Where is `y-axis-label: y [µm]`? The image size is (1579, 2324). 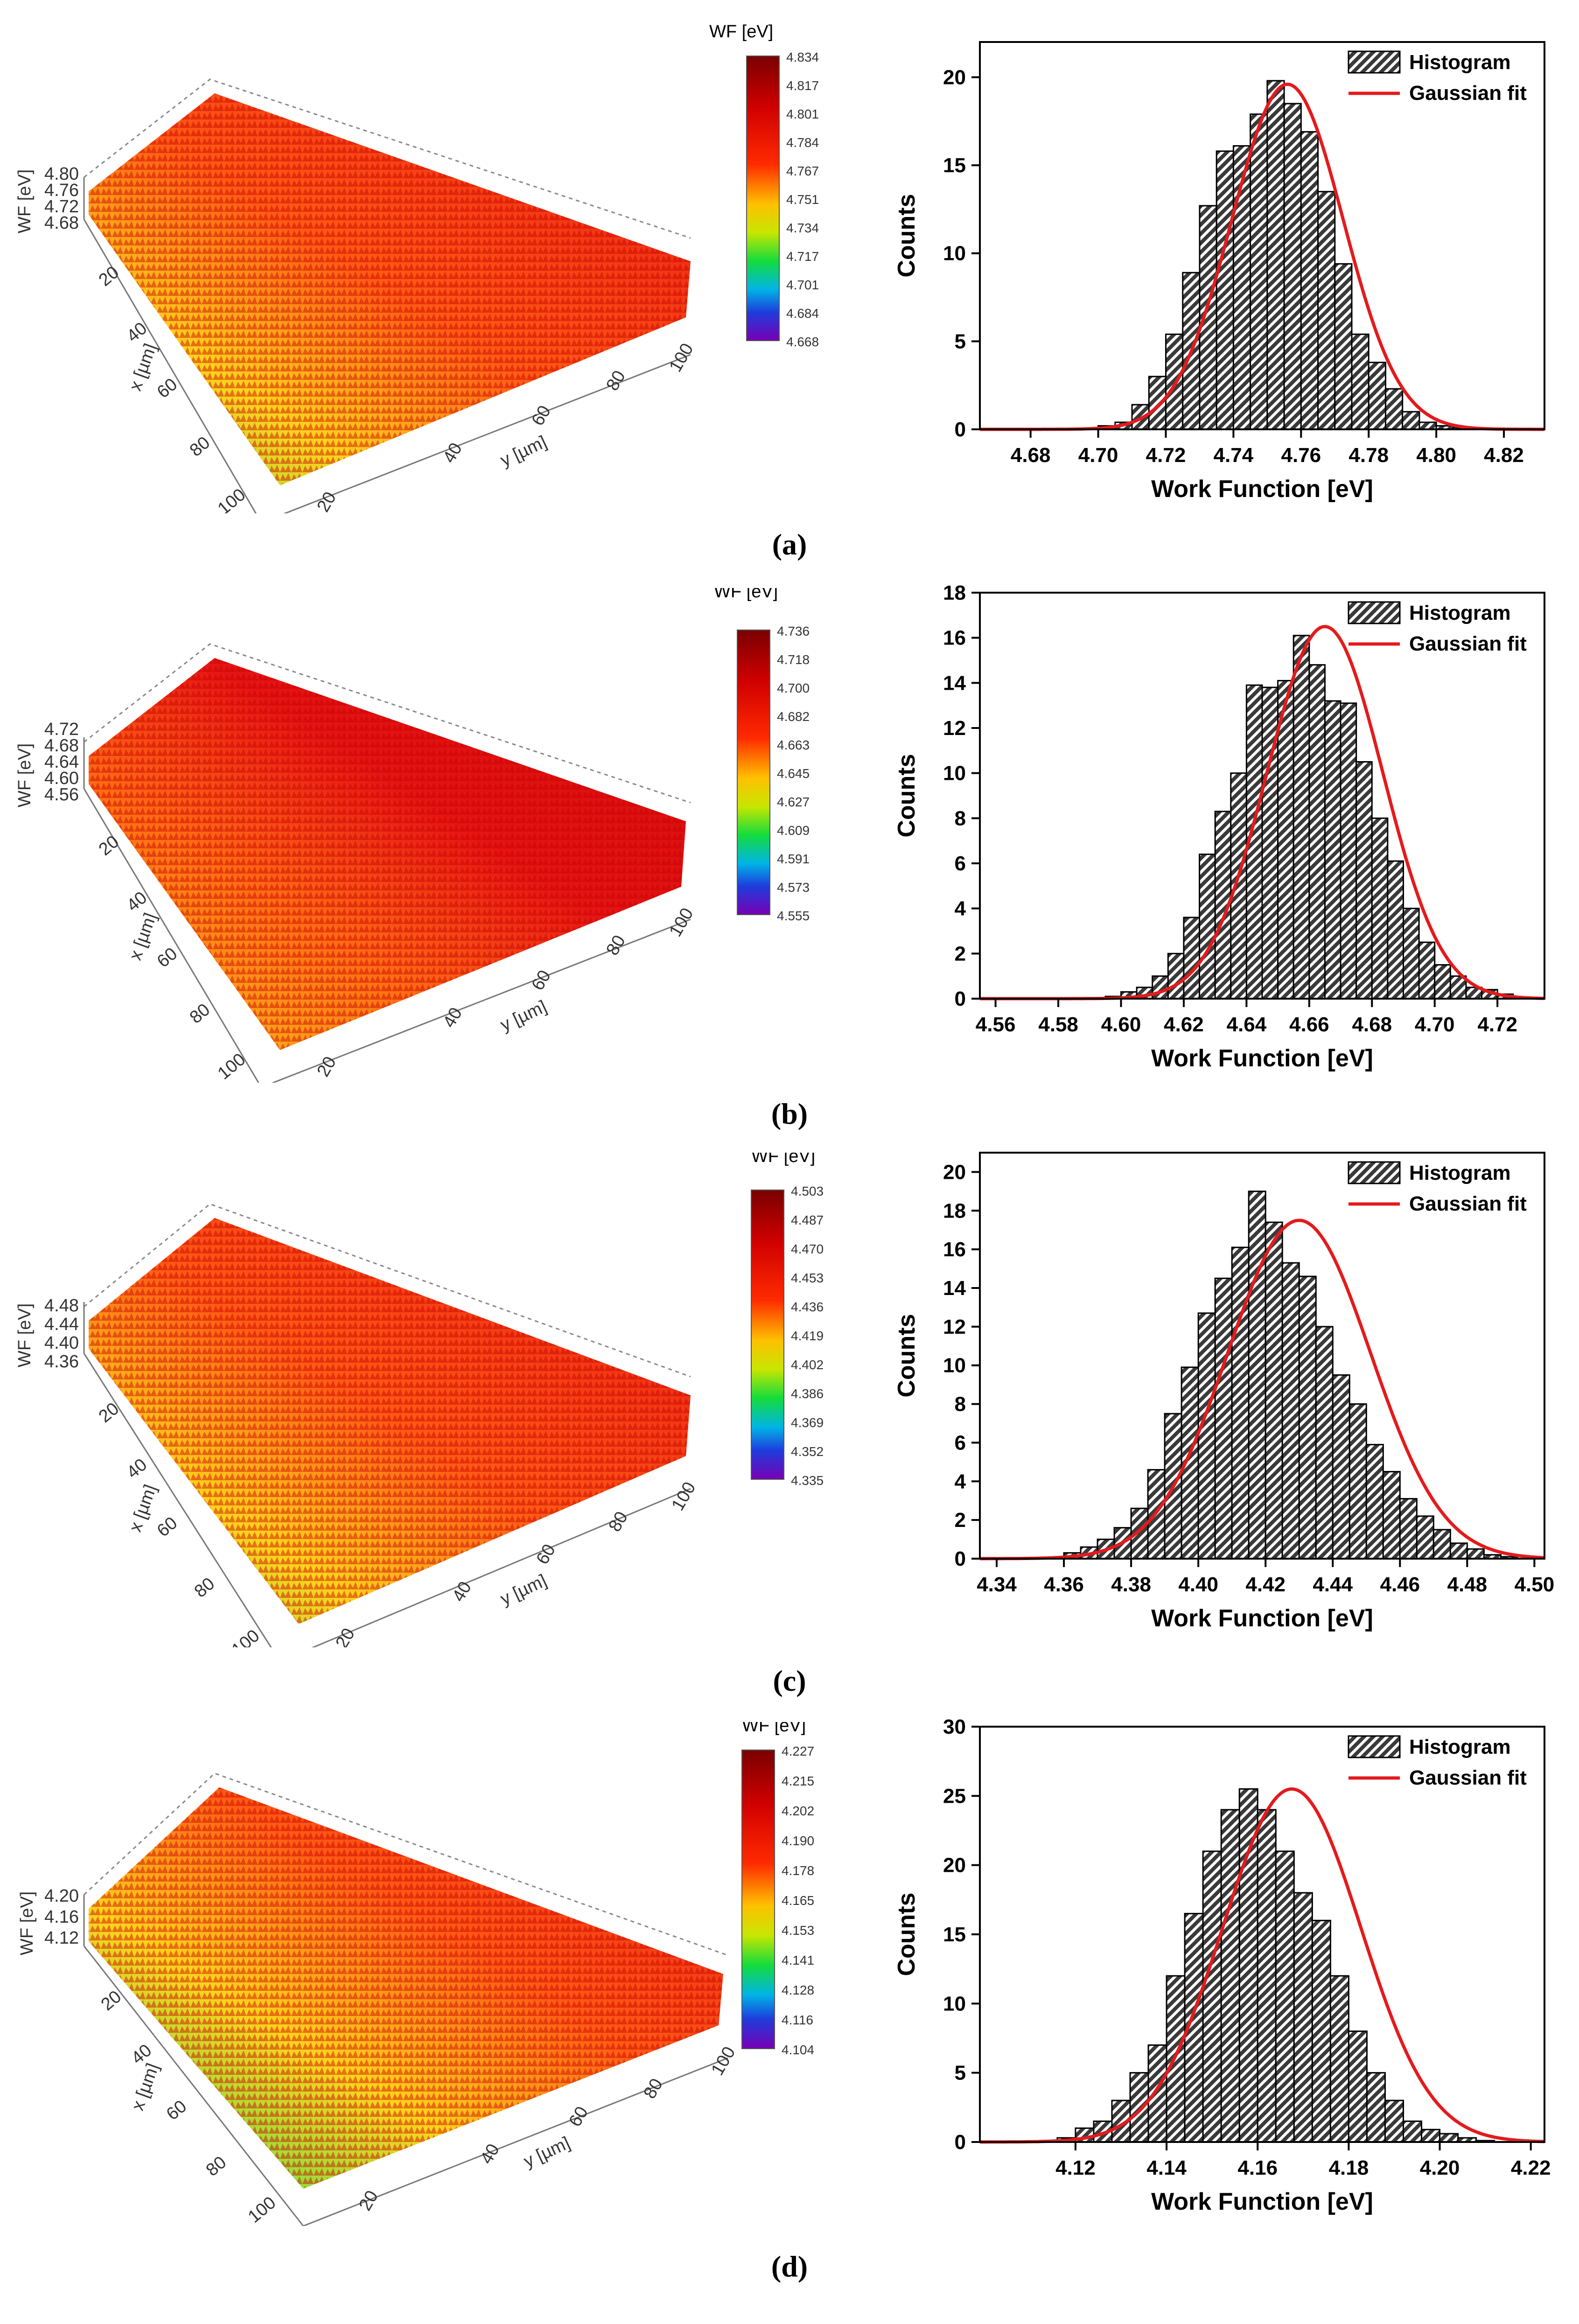 y-axis-label: y [µm] is located at coordinates (547, 2152).